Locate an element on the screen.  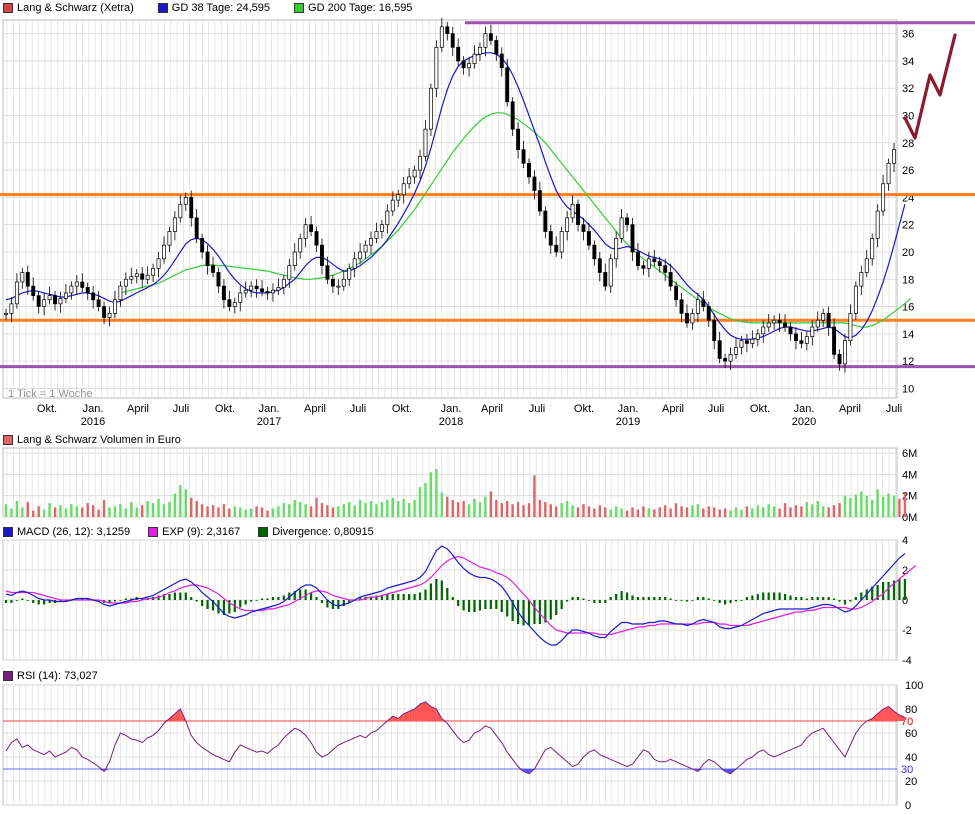
macd-y-tick-label: 2 is located at coordinates (905, 571).